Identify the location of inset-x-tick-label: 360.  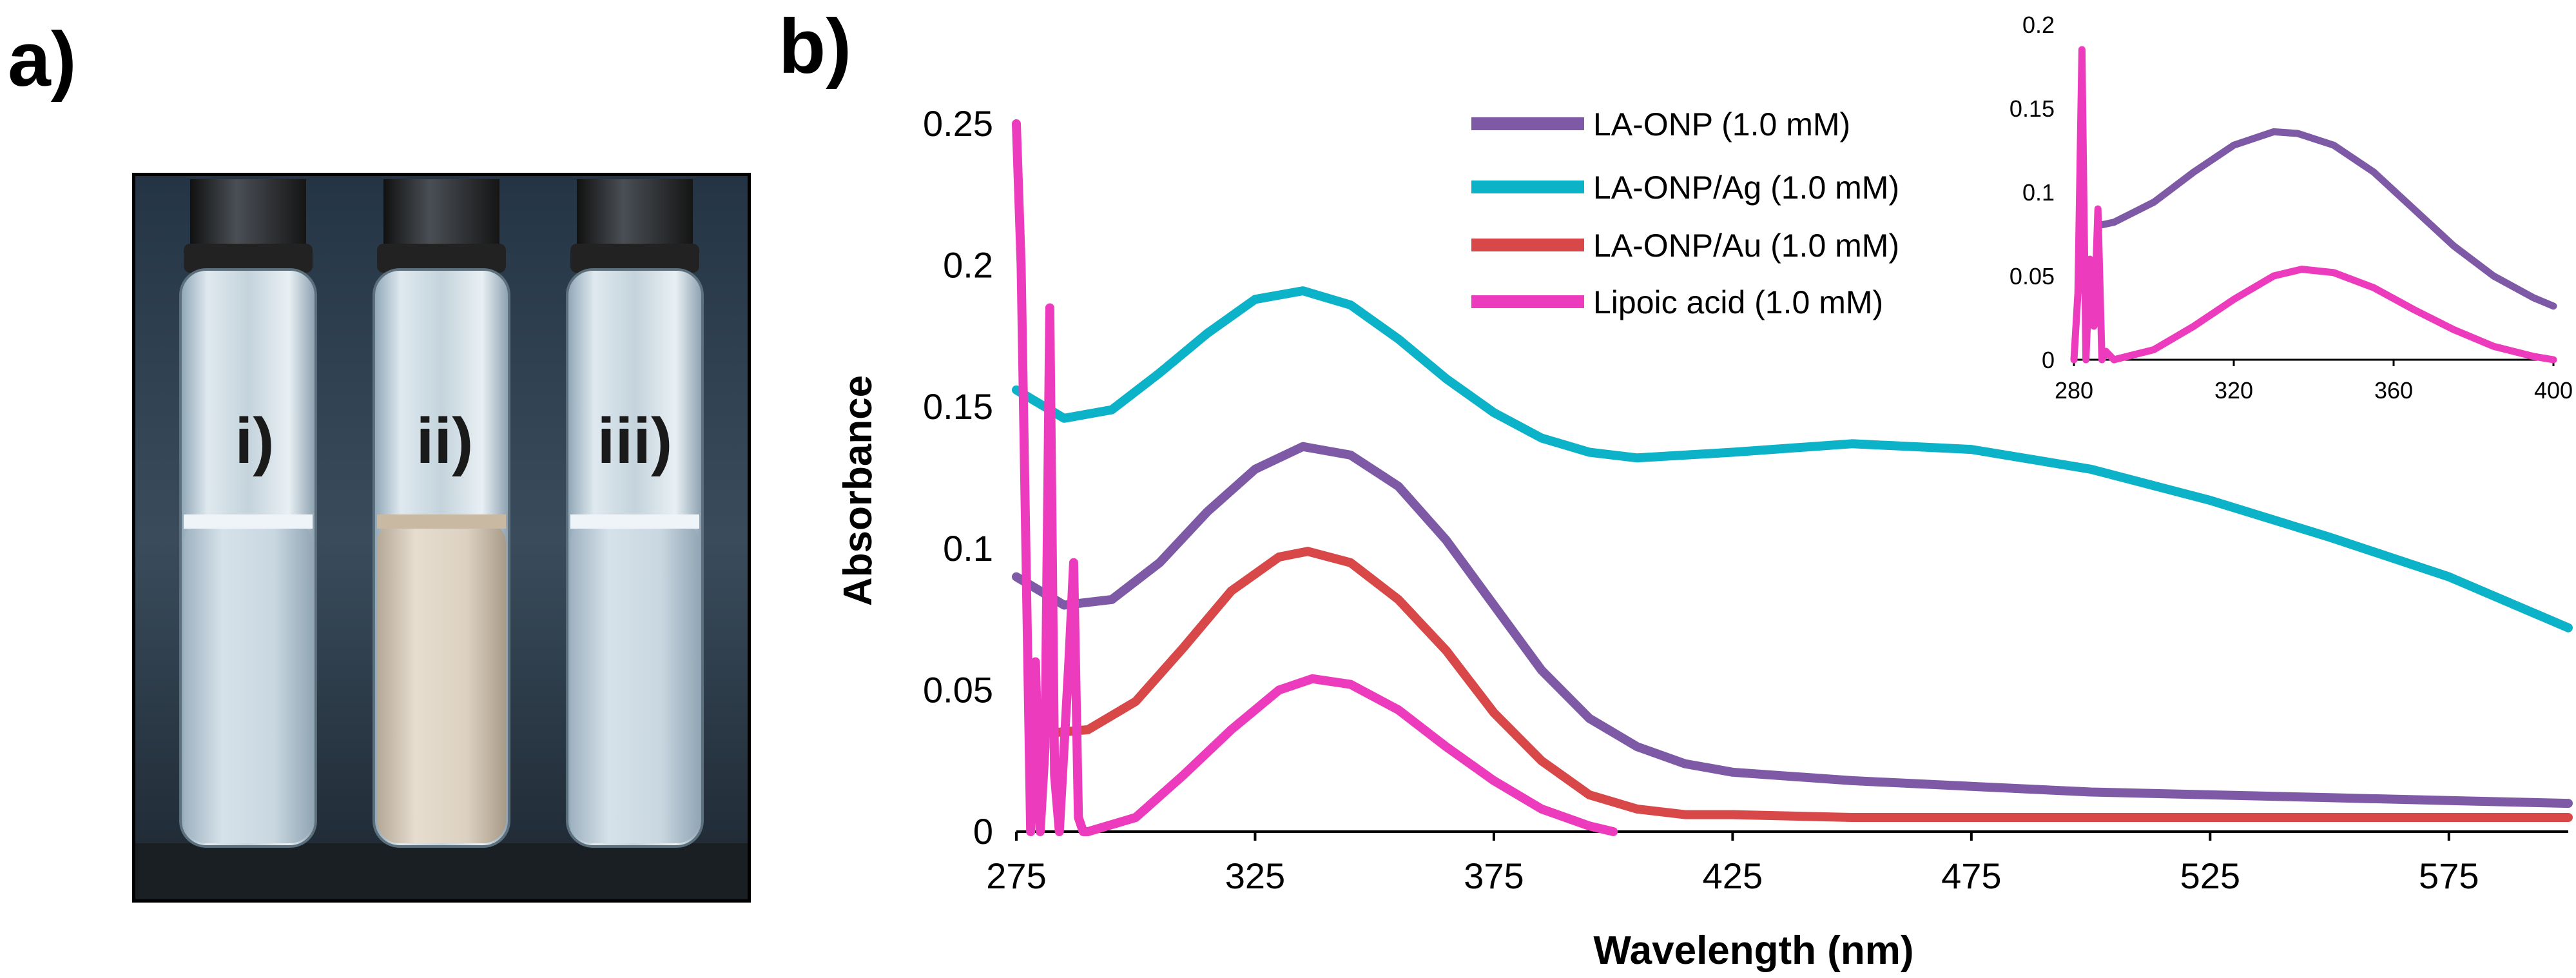
(2393, 391).